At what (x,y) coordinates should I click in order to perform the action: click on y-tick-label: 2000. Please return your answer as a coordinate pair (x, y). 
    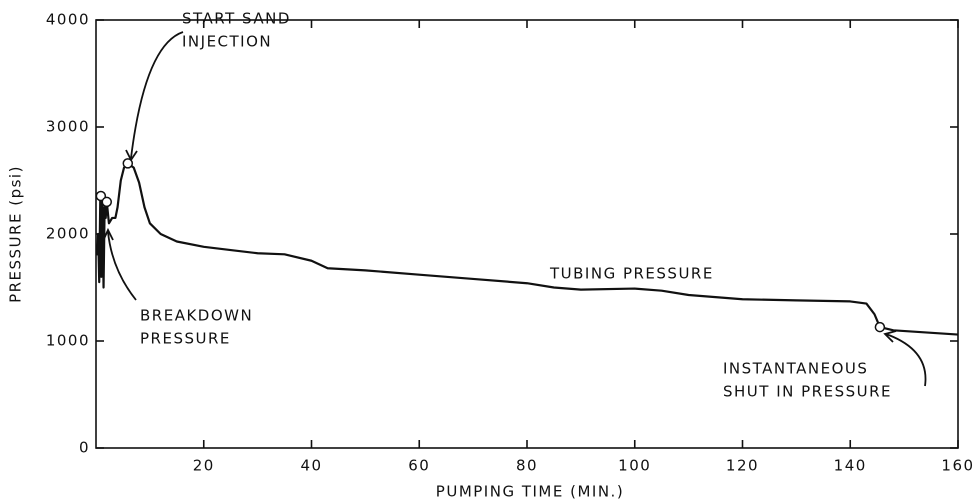
    Looking at the image, I should click on (68, 234).